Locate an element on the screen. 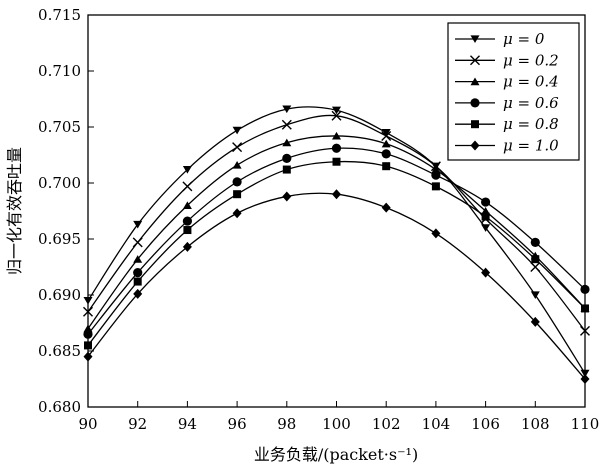 The width and height of the screenshot is (606, 470). legend-box is located at coordinates (513, 91).